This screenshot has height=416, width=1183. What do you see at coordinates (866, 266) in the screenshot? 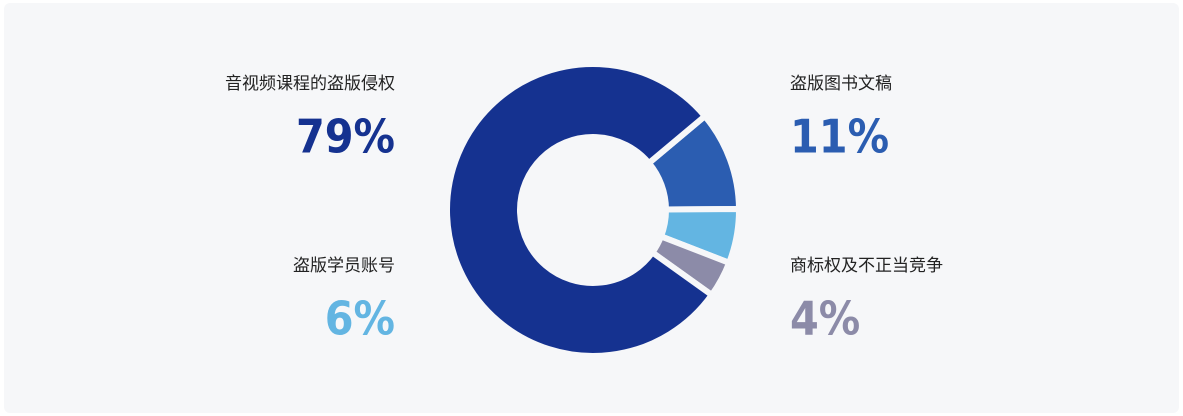
I see `legend-label: 商标权及不正当竞争` at bounding box center [866, 266].